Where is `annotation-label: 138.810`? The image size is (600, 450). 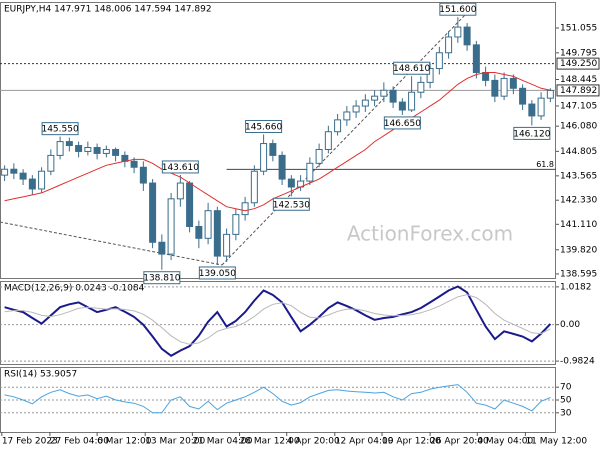 annotation-label: 138.810 is located at coordinates (161, 279).